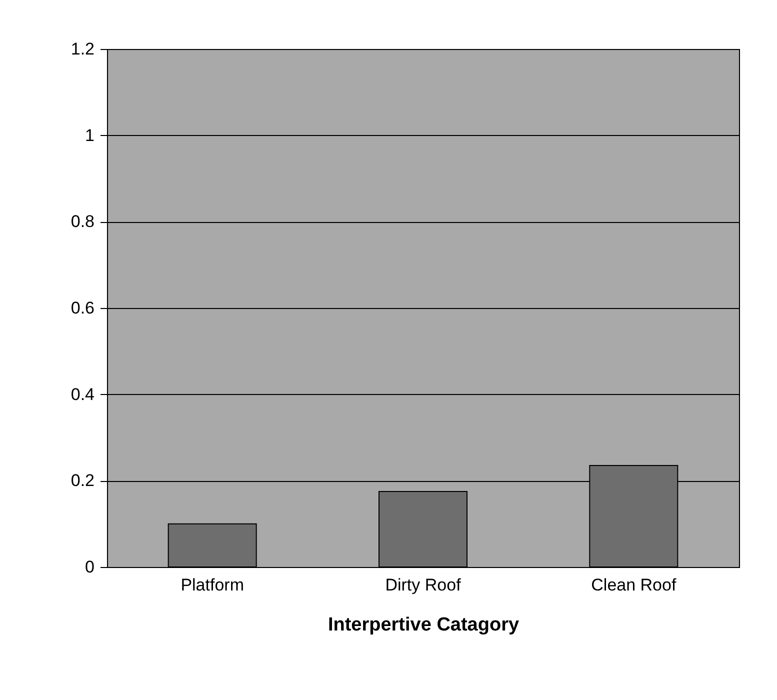 The width and height of the screenshot is (777, 700). I want to click on y-tick-label: 0.6, so click(82, 308).